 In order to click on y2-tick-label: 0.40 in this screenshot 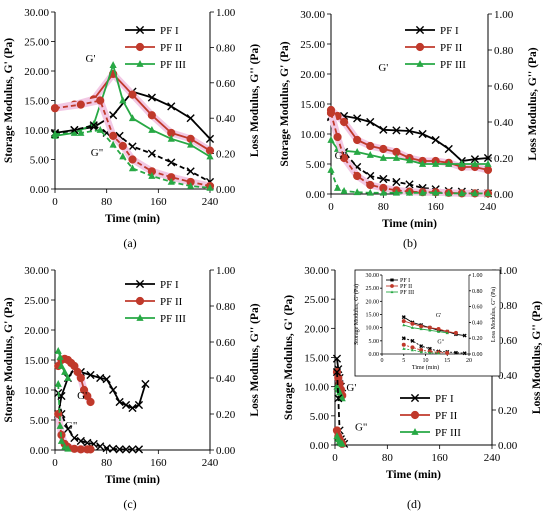, I will do `click(504, 123)`.